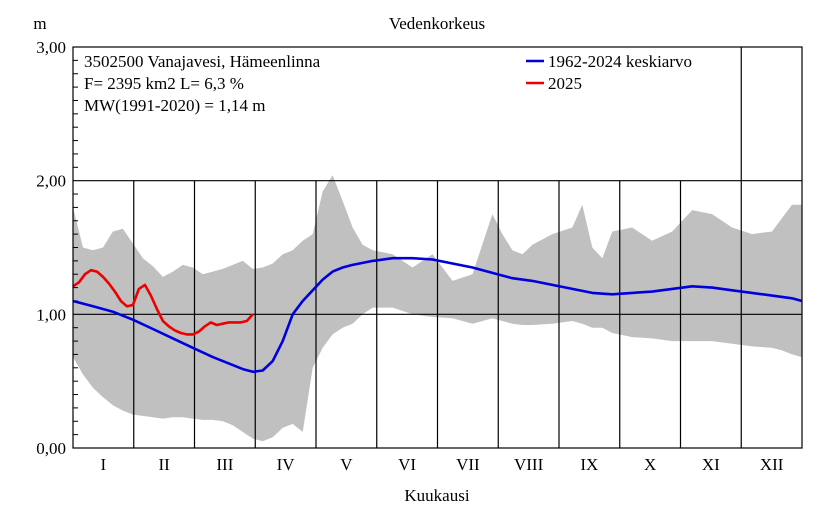 The width and height of the screenshot is (840, 520). Describe the element at coordinates (442, 464) in the screenshot. I see `x-axis-months: I II III IV V VI VII VIII IX X XI XII` at that location.